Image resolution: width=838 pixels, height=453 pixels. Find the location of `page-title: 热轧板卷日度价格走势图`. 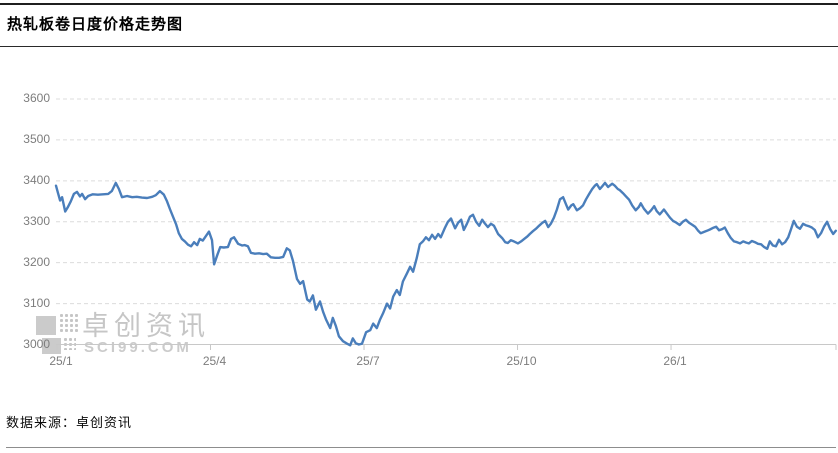

page-title: 热轧板卷日度价格走势图 is located at coordinates (95, 24).